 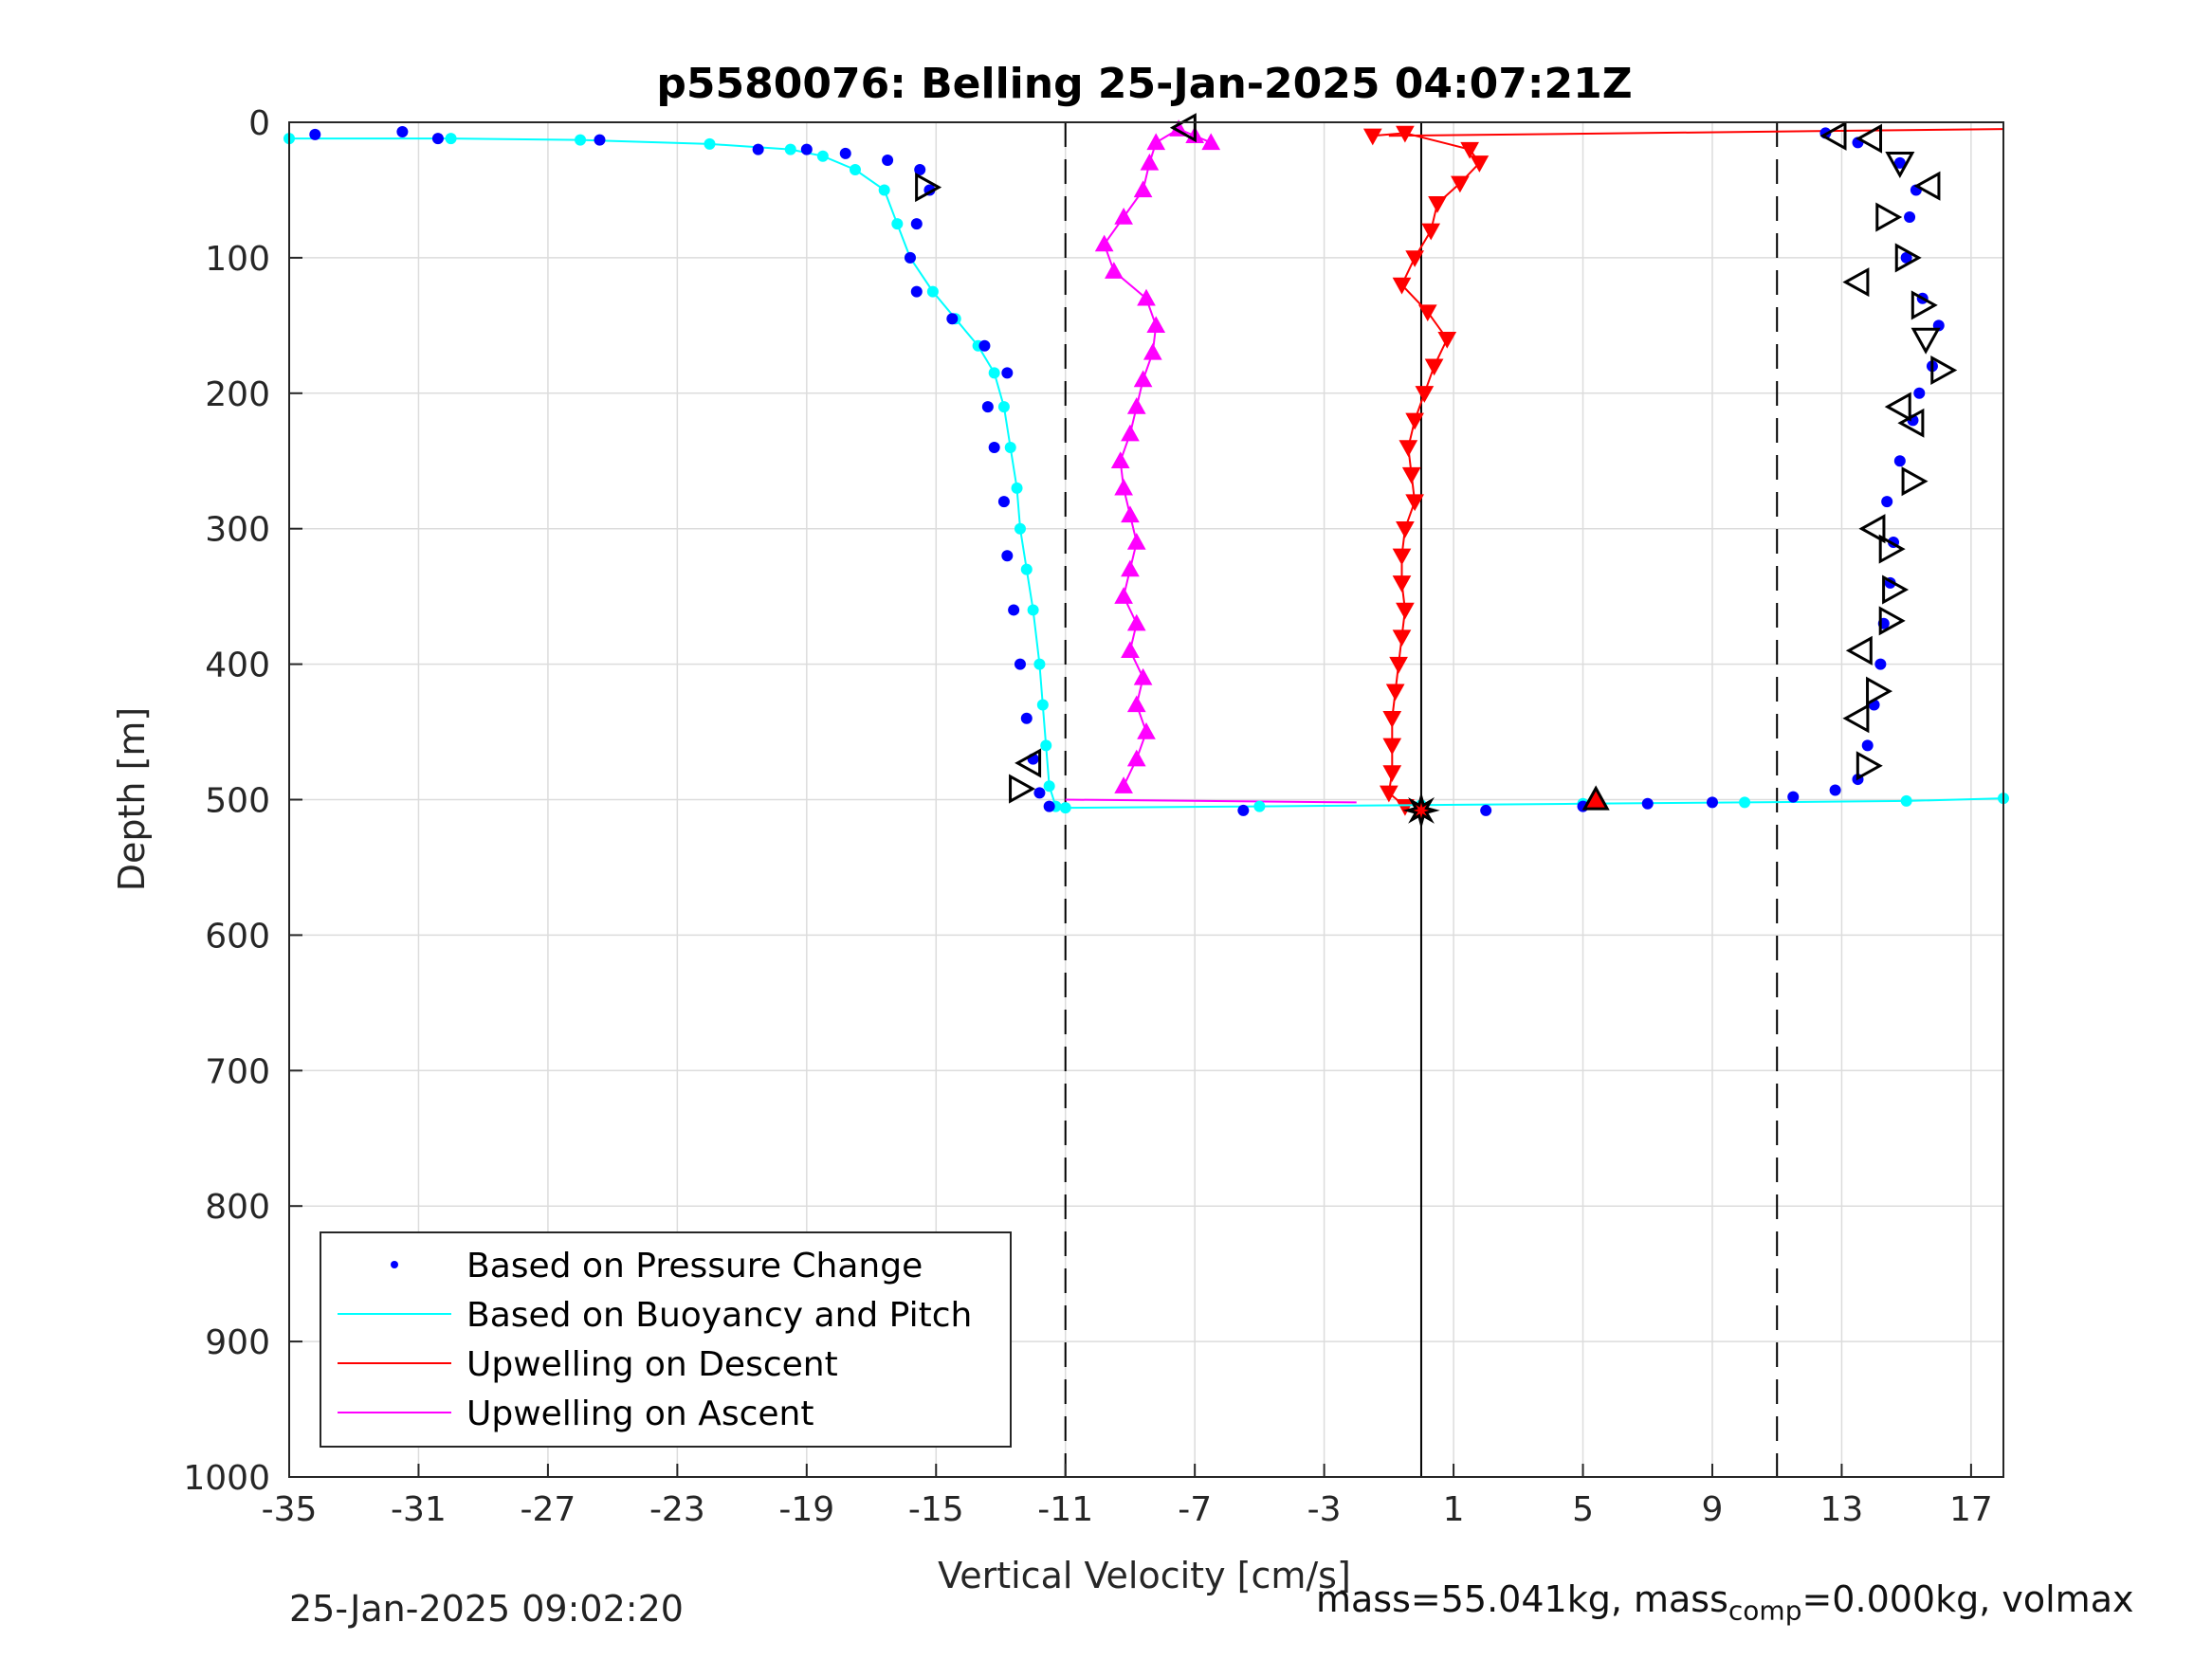 What do you see at coordinates (936, 1509) in the screenshot?
I see `x-tick-label: -15` at bounding box center [936, 1509].